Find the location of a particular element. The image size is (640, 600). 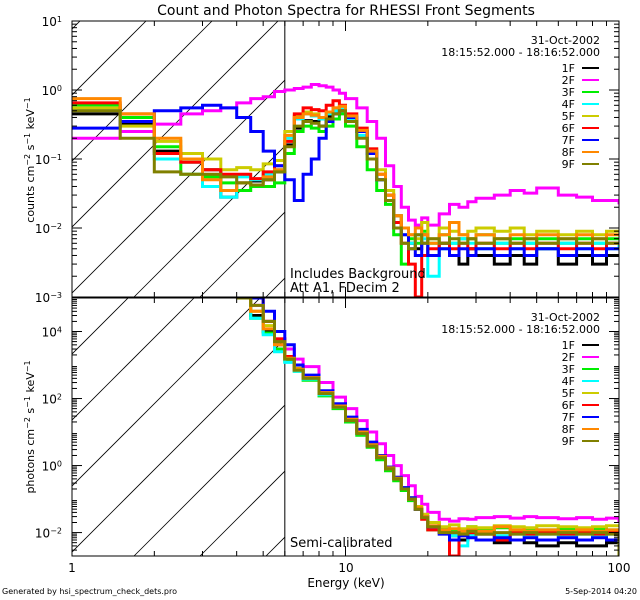

y-tick-label: 10⁻¹ is located at coordinates (48, 160).